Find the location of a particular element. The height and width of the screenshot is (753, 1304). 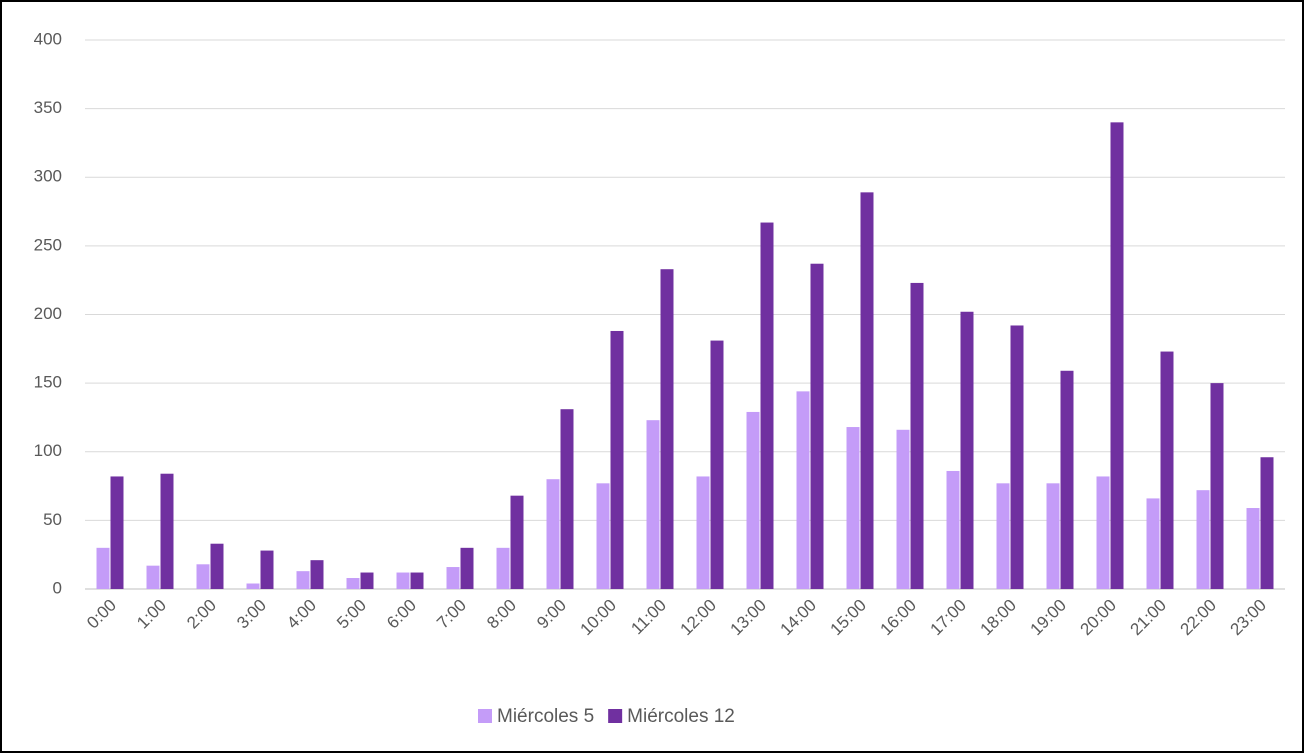

y-tick-label: 150 is located at coordinates (48, 382).